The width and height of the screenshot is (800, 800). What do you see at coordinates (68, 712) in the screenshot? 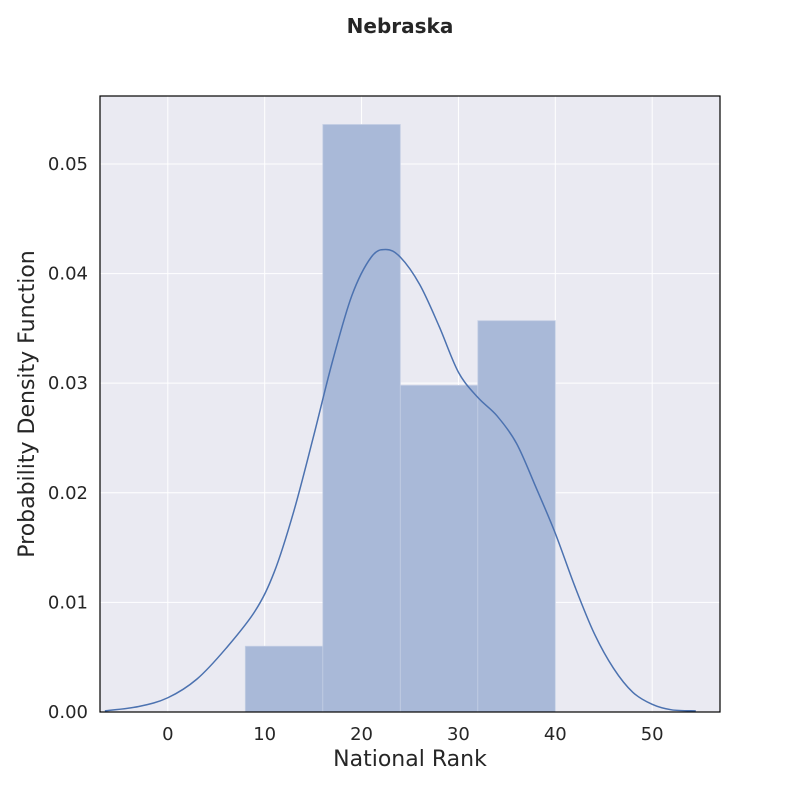
I see `y-tick-label: 0.00` at bounding box center [68, 712].